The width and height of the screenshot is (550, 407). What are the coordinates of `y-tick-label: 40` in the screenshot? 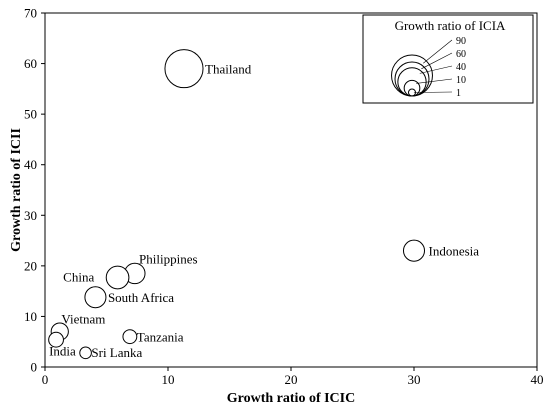 It's located at (30, 164).